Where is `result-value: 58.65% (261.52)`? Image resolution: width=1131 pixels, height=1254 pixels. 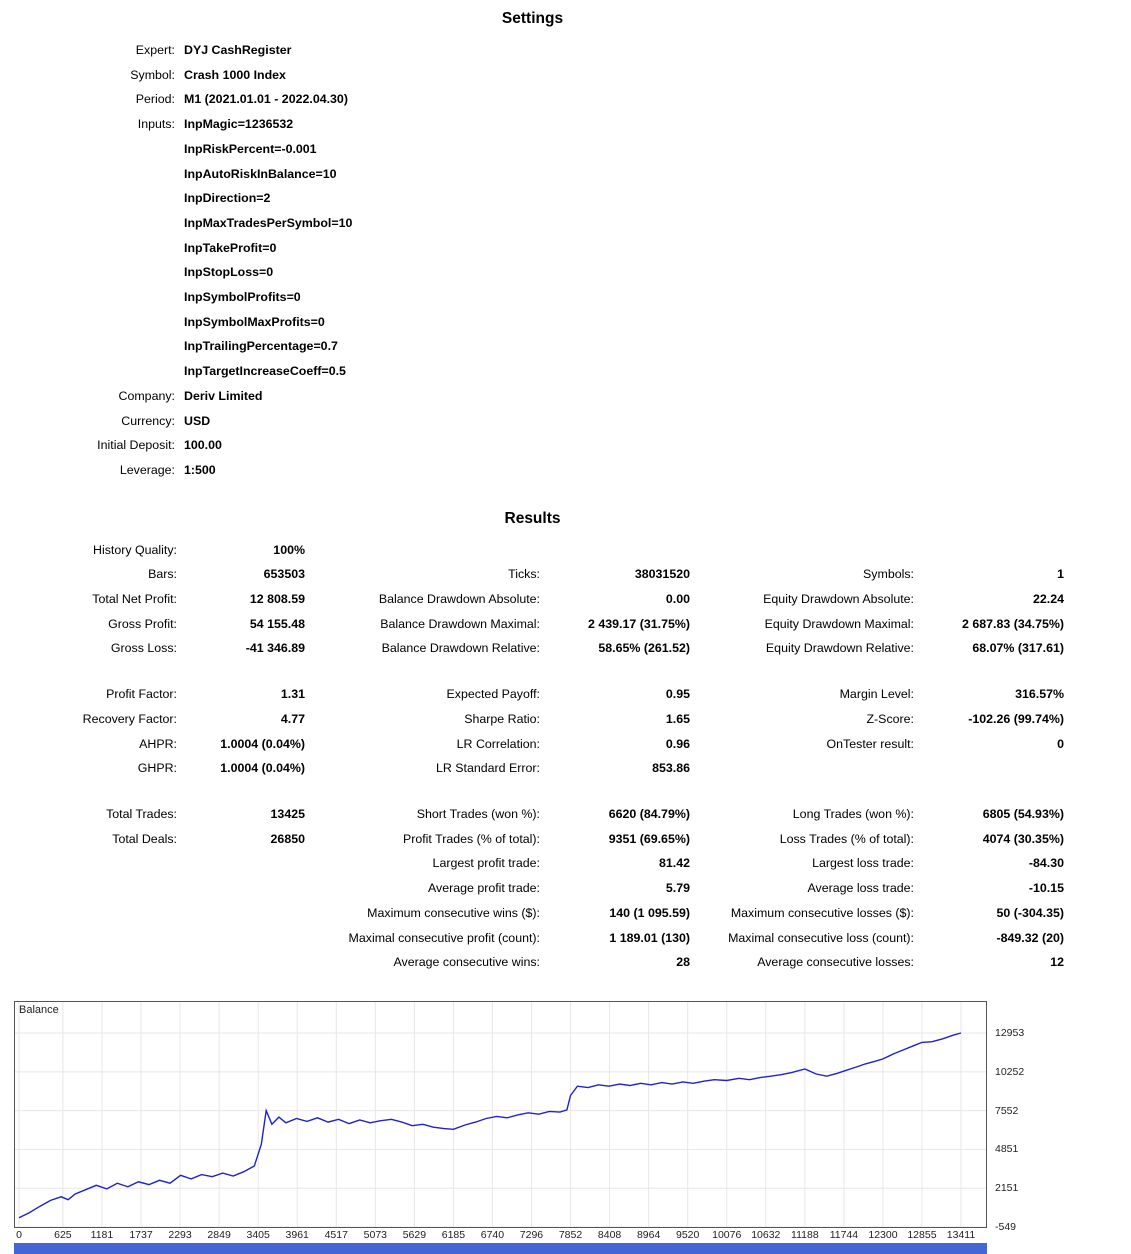 result-value: 58.65% (261.52) is located at coordinates (644, 648).